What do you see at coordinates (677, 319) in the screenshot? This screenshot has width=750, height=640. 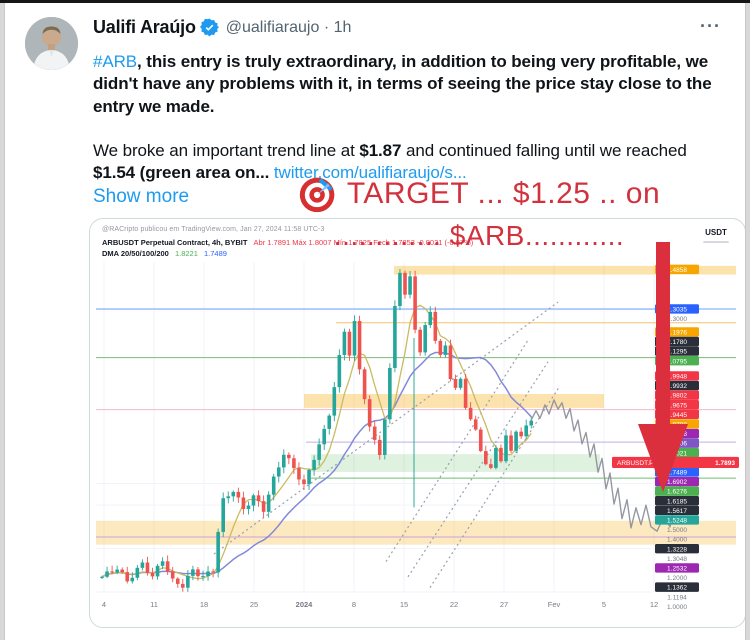 I see `svg-text: 2.3000` at bounding box center [677, 319].